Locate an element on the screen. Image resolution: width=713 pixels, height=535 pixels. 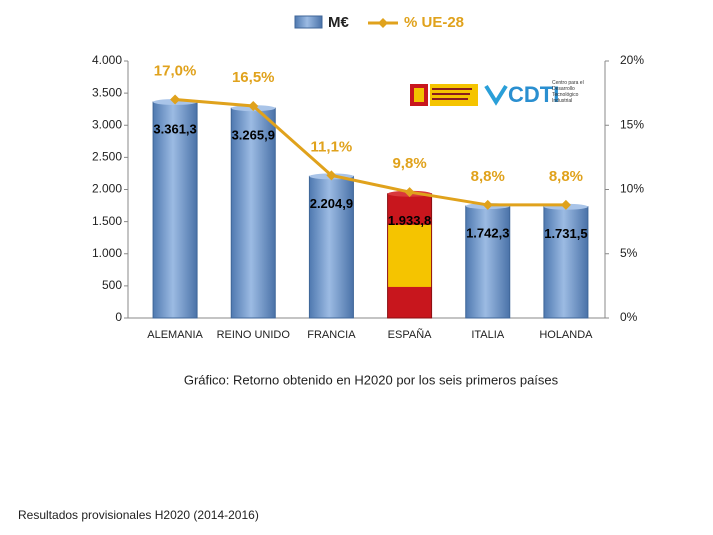
y-tick-label: 0 is located at coordinates (118, 317).